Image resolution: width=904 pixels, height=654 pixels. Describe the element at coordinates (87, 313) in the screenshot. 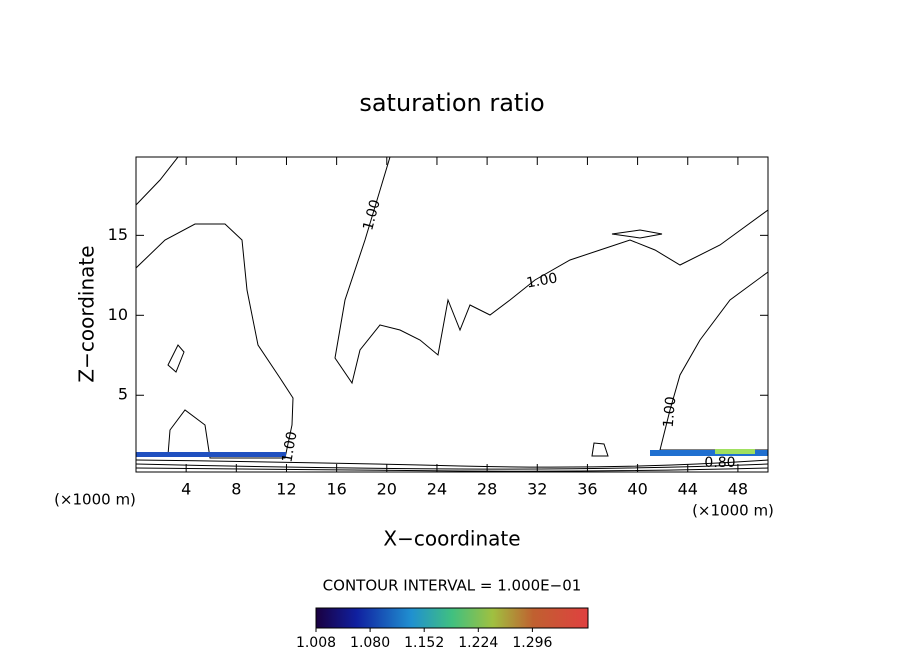

I see `y-axis-label: Z−coordinate` at that location.